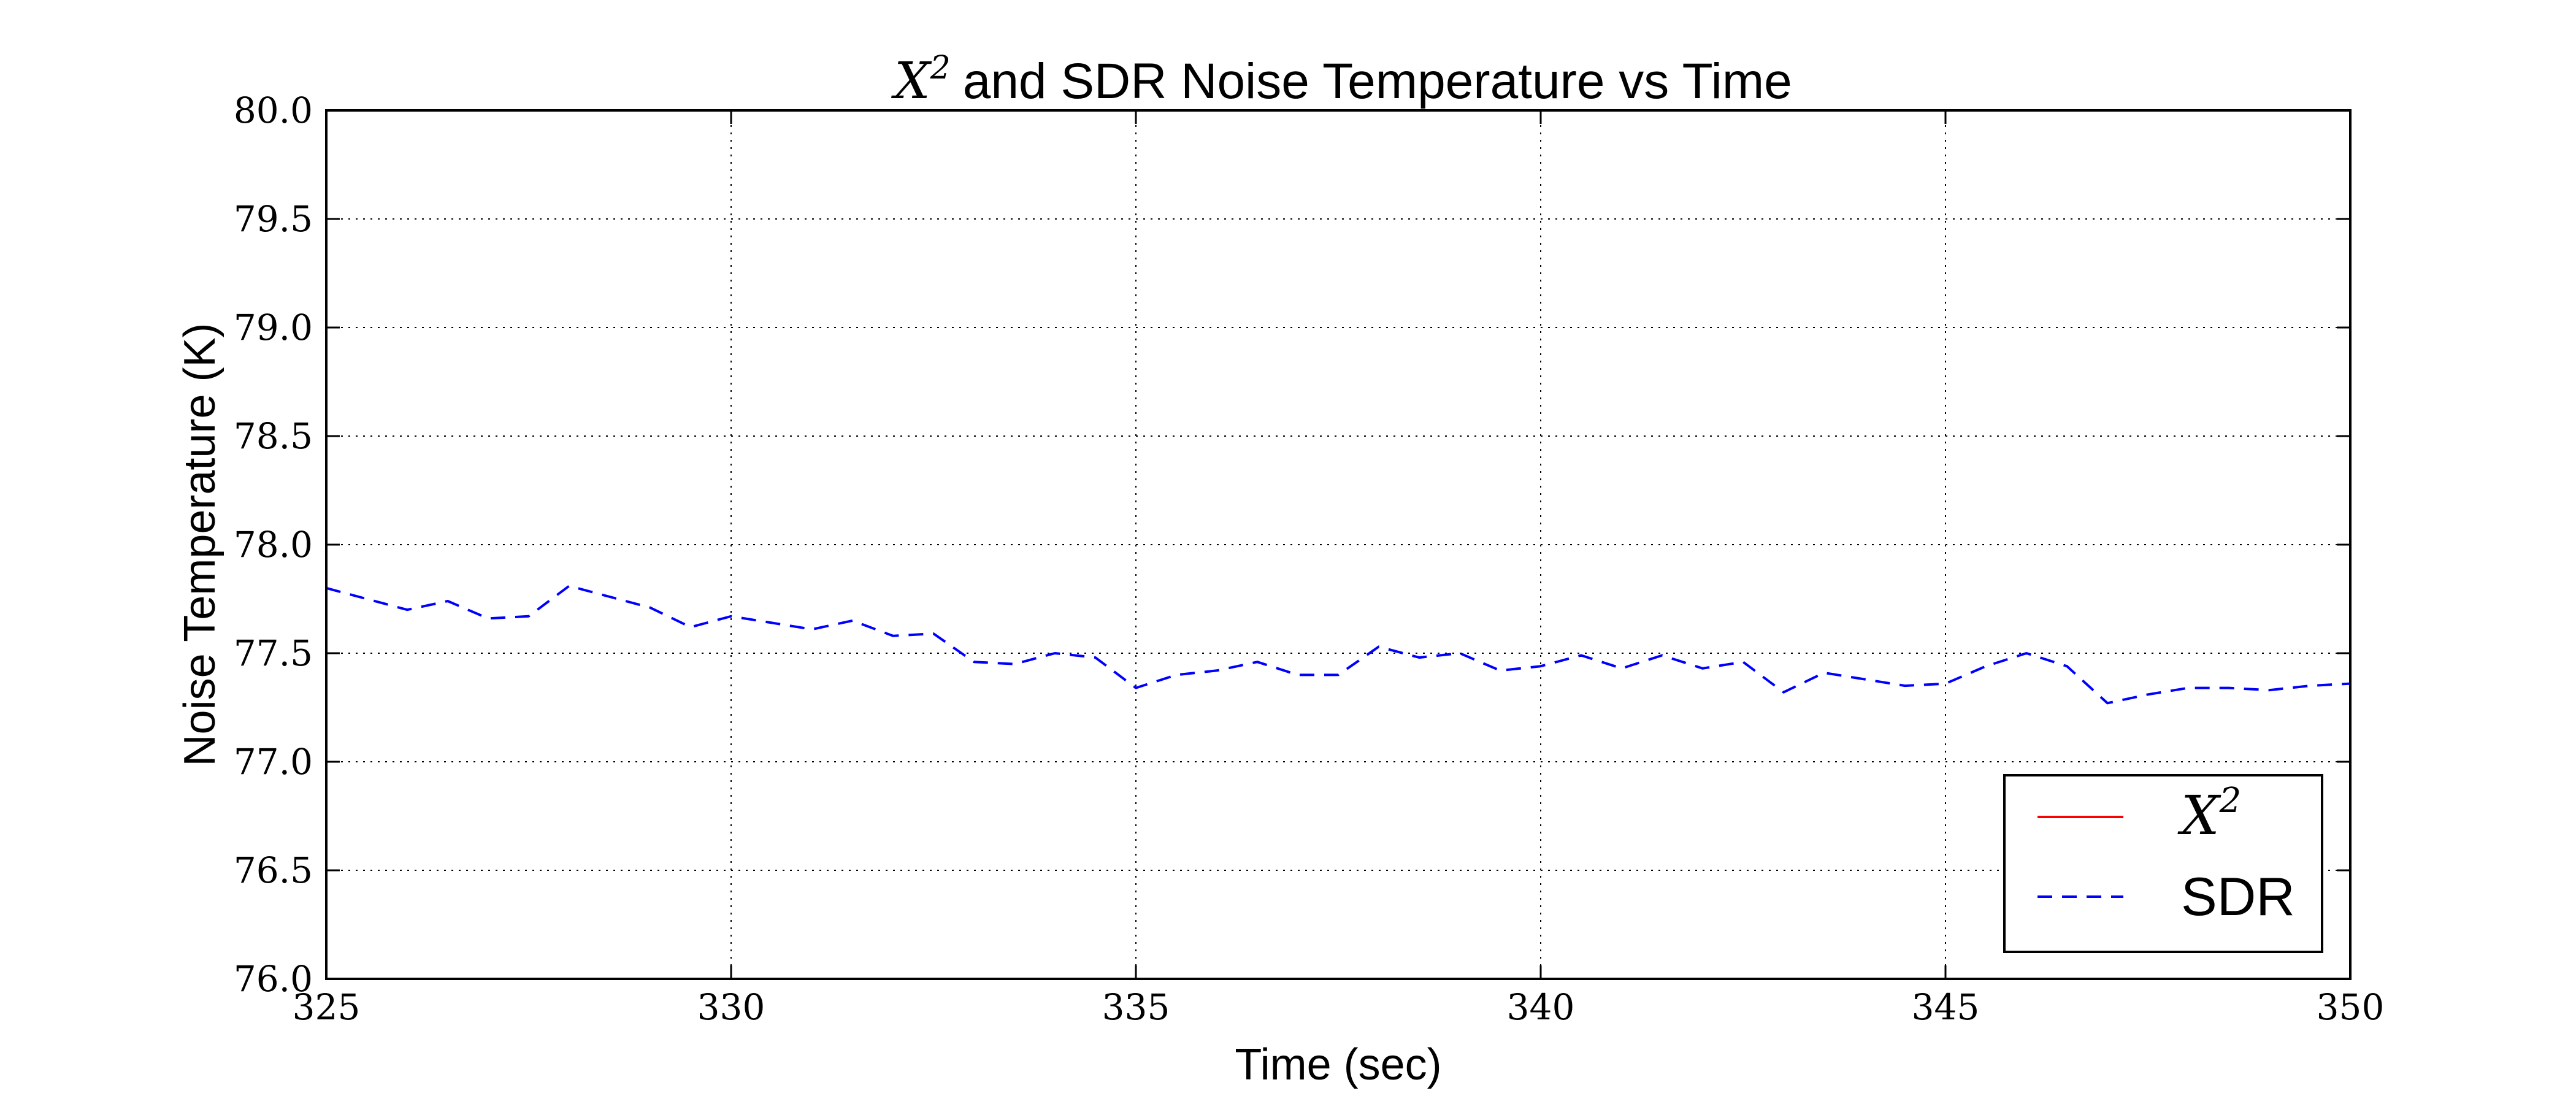 The height and width of the screenshot is (1104, 2576). Describe the element at coordinates (273, 327) in the screenshot. I see `y-tick-label: 79.0` at that location.